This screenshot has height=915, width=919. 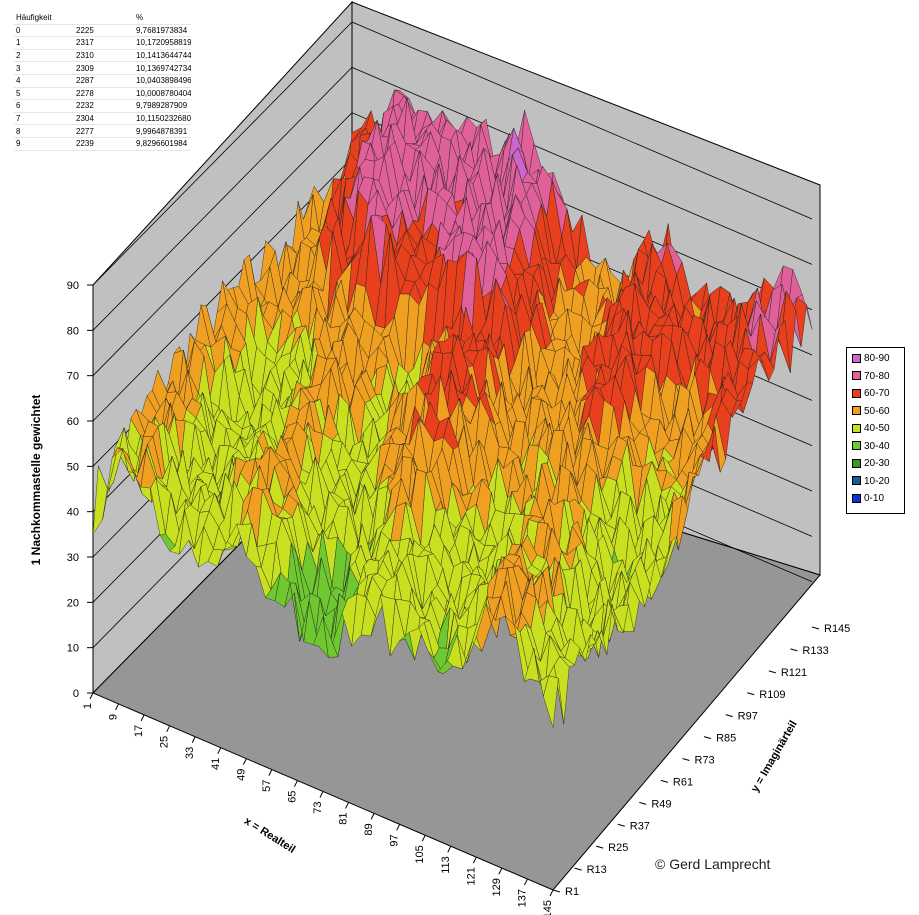 I want to click on y-tick-label: R73, so click(x=705, y=761).